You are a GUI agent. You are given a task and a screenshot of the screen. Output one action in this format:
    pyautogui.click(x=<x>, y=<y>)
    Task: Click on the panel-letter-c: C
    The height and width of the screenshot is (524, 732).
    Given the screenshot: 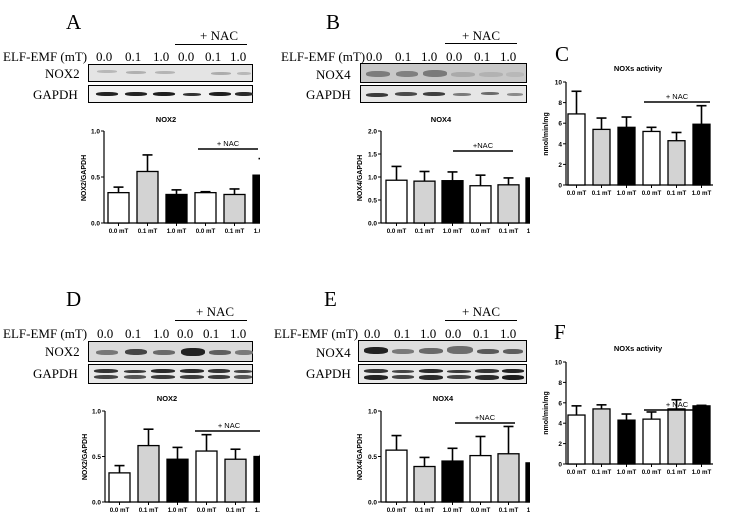 What is the action you would take?
    pyautogui.click(x=562, y=54)
    